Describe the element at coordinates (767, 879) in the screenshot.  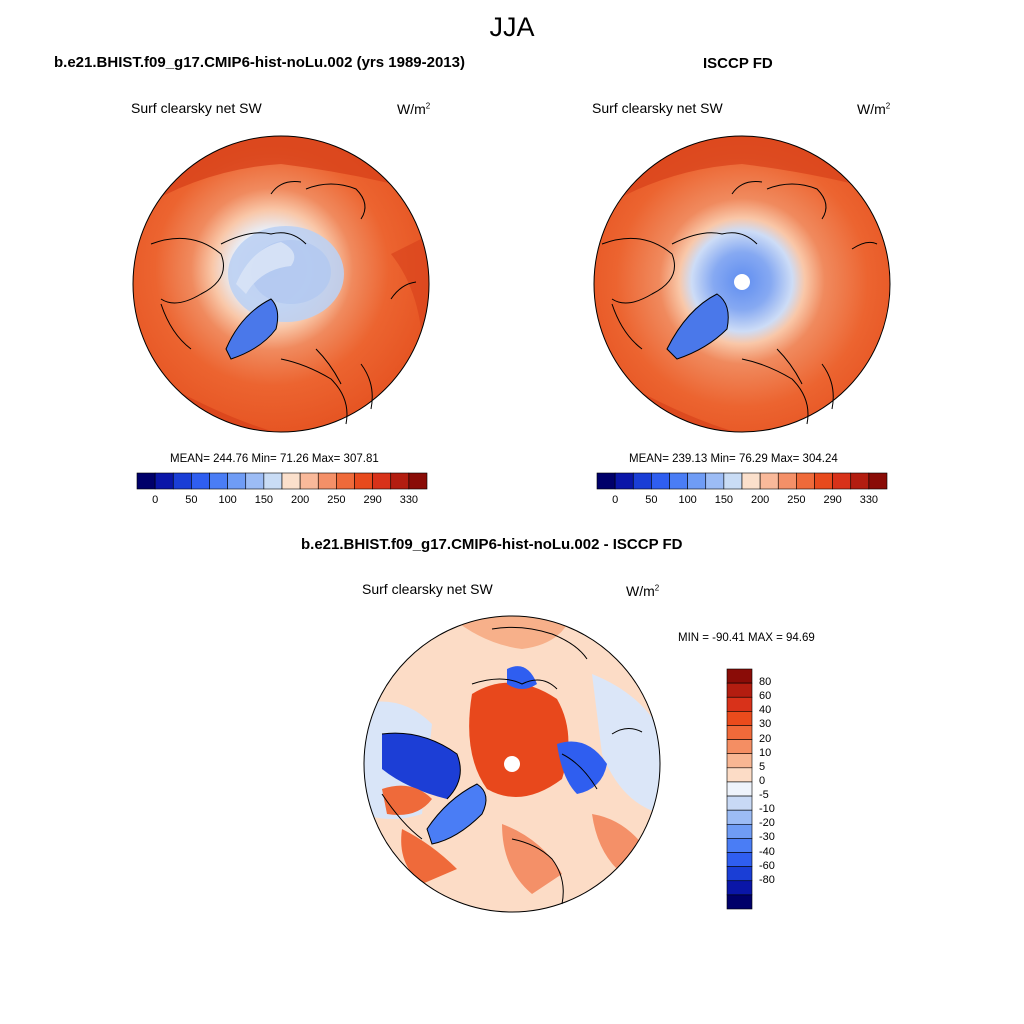
I see `diff-colorbar-label: -80` at that location.